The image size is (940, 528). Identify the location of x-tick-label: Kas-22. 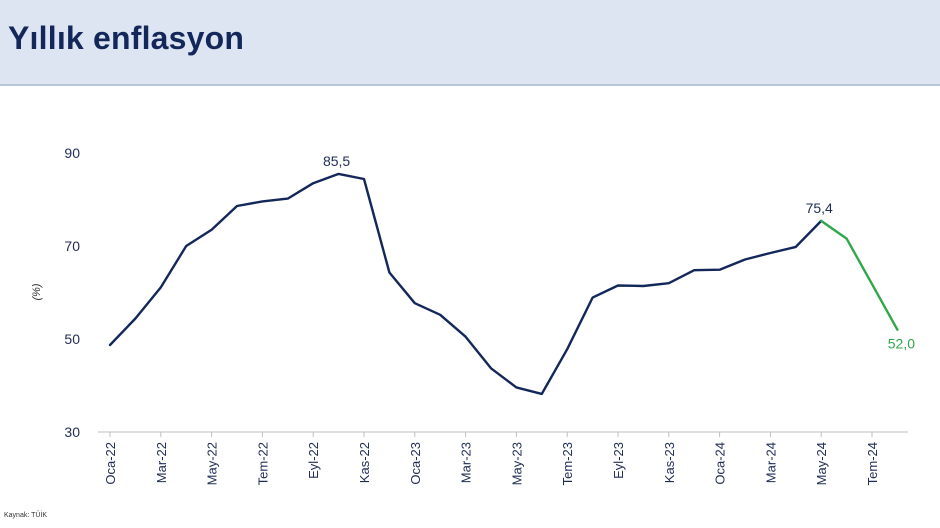
(364, 462).